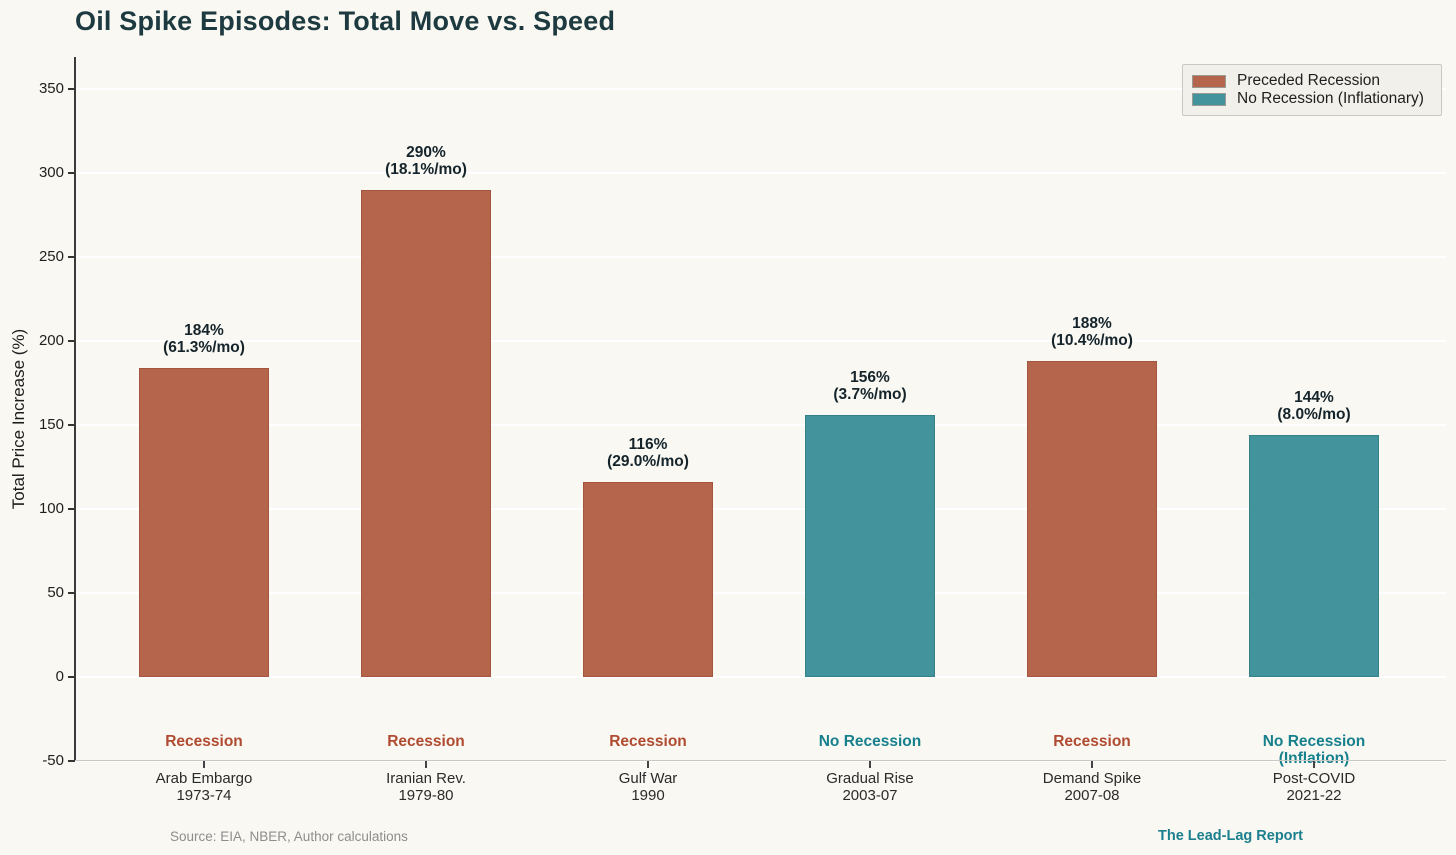  I want to click on bar-value-label: 116% (29.0%/mo), so click(648, 453).